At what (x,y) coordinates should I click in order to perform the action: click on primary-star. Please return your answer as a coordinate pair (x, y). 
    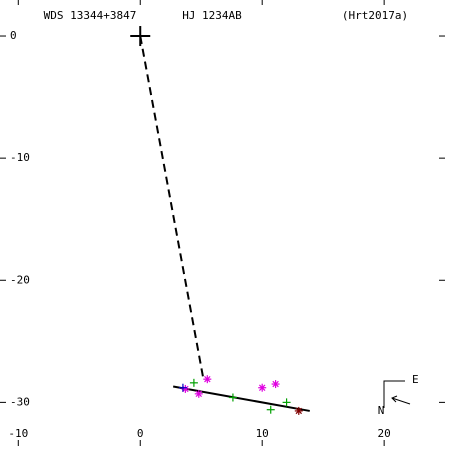
    Looking at the image, I should click on (140, 36).